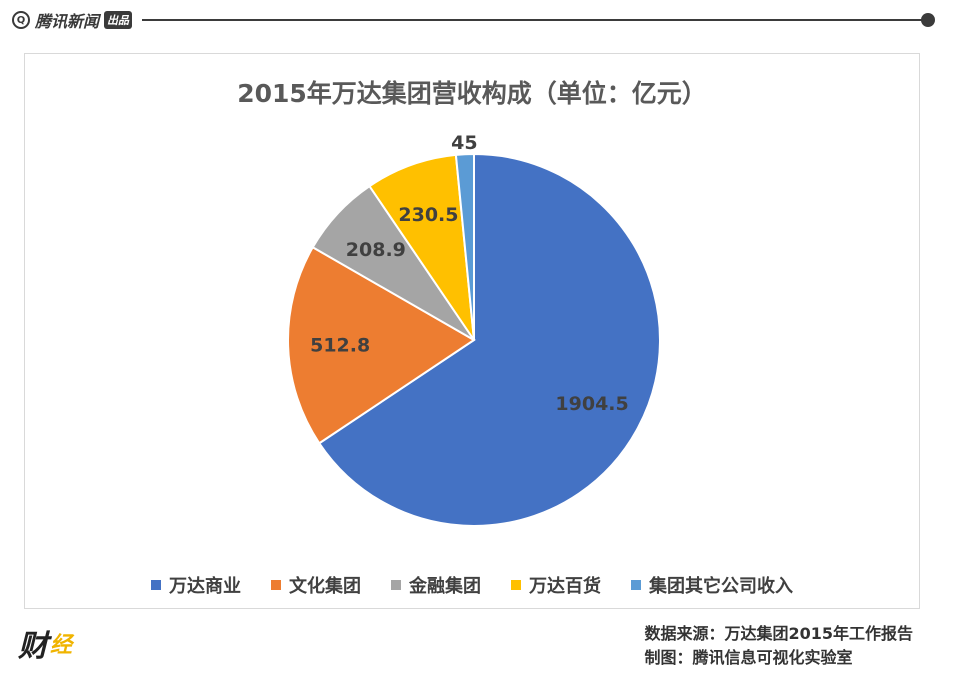 The width and height of the screenshot is (953, 688). I want to click on chart-legend: 万达商业 文化集团 金融集团 万达百货 集团其它公司收入, so click(472, 585).